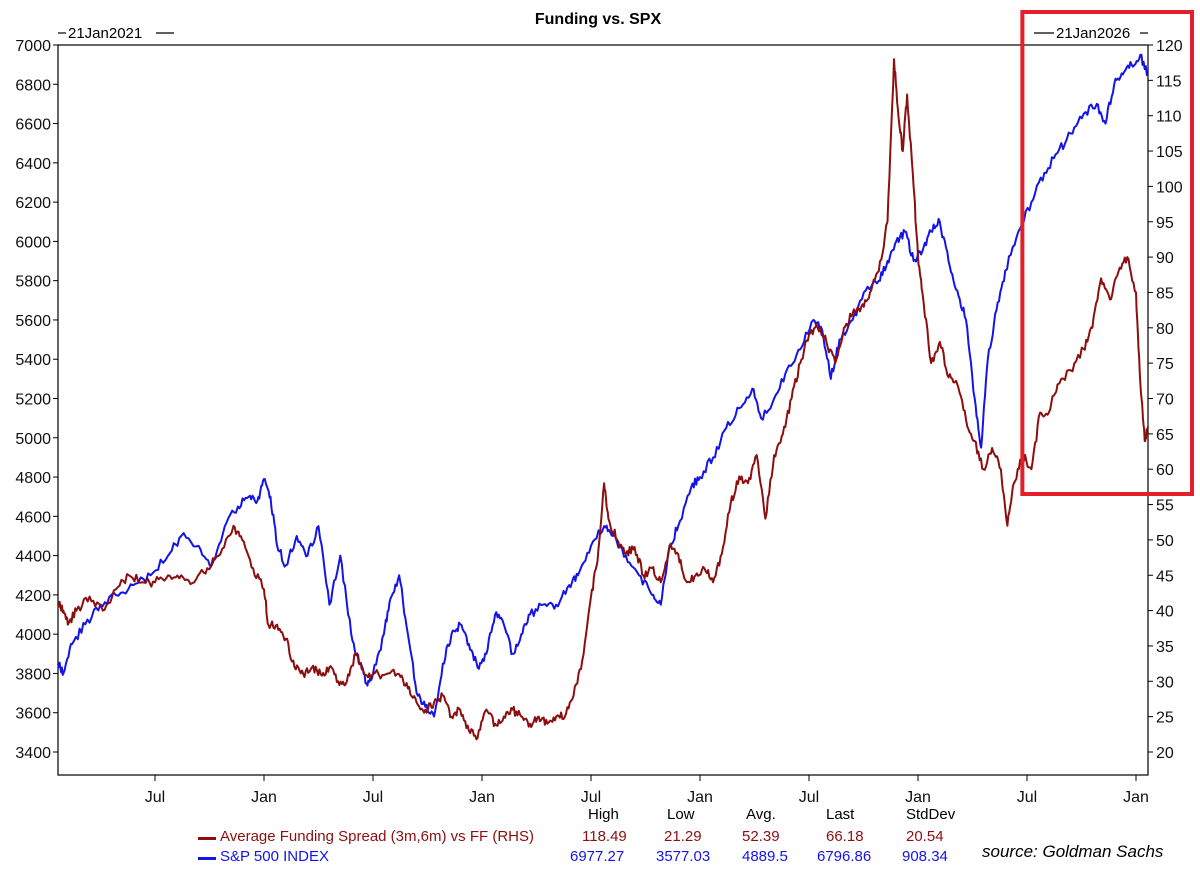 The height and width of the screenshot is (872, 1200). I want to click on y-right-tick-label: 55, so click(1165, 506).